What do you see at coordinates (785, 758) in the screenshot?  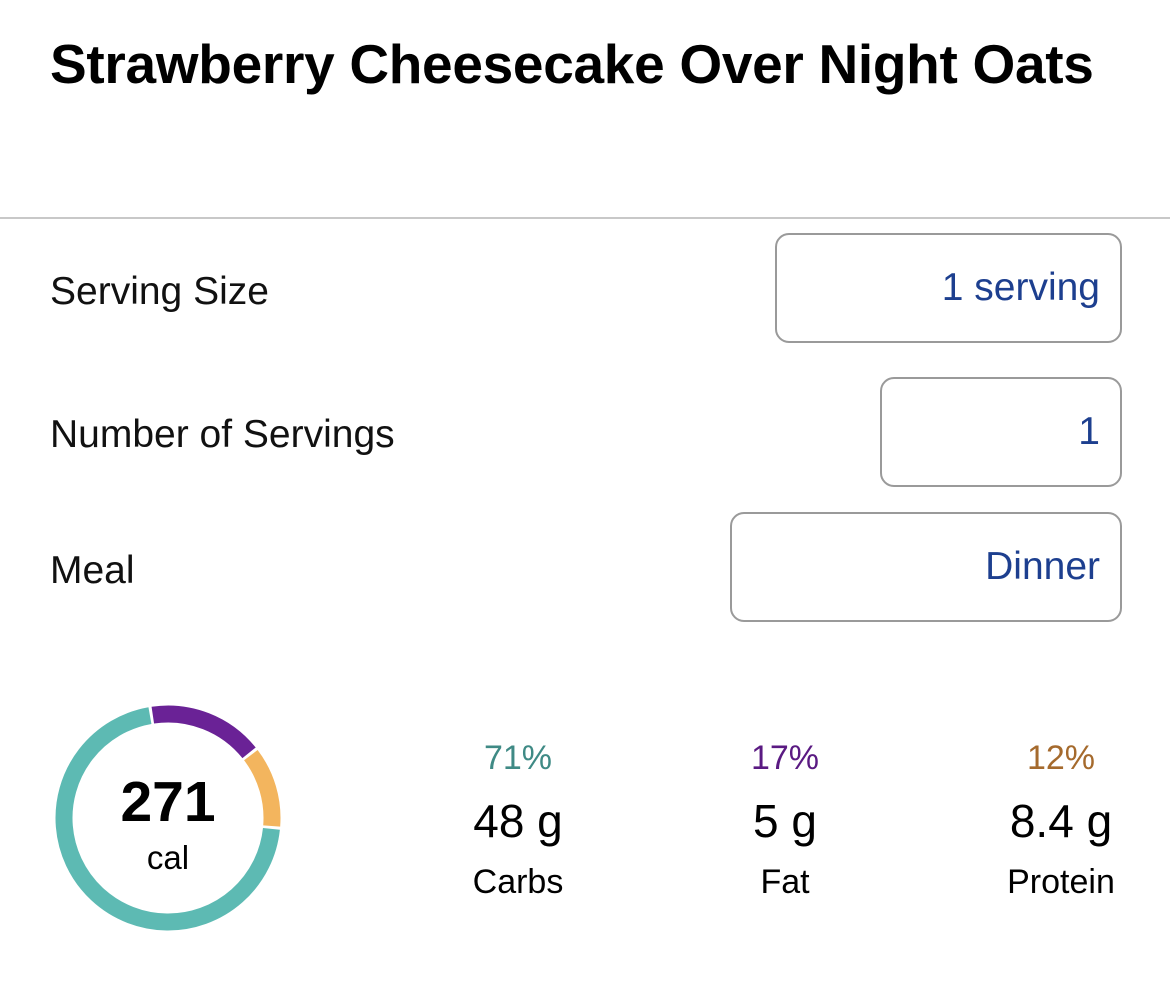 I see `fat-percent: 17%` at bounding box center [785, 758].